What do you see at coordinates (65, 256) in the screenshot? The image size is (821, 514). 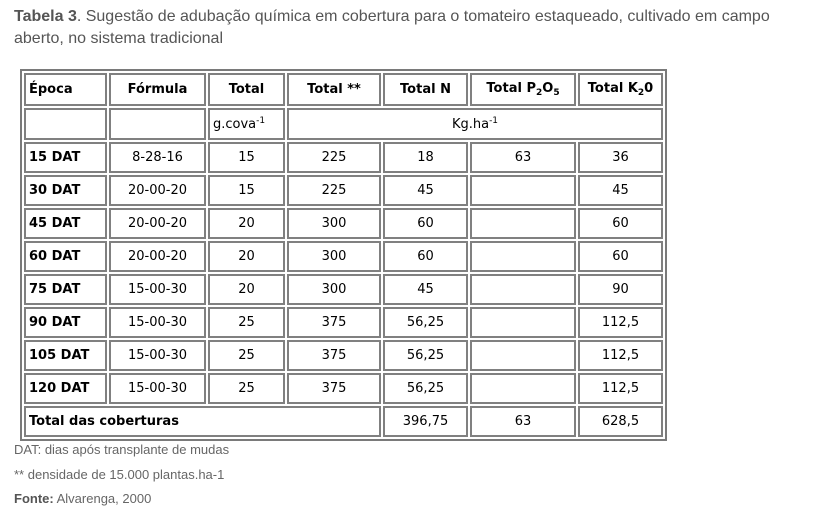 I see `cell-epoca: 60 DAT` at bounding box center [65, 256].